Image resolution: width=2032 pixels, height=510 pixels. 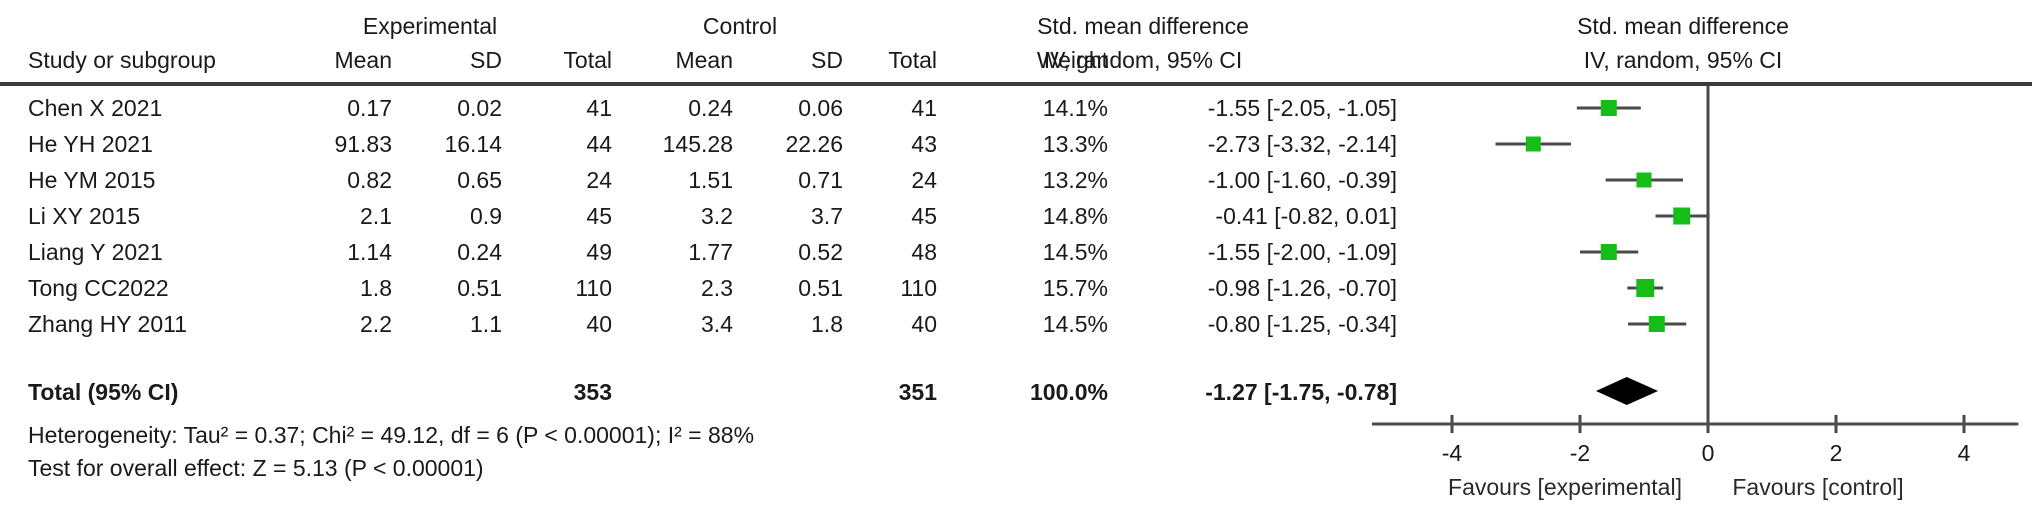 I want to click on cell-sd-ctrl: 0.51, so click(x=820, y=288).